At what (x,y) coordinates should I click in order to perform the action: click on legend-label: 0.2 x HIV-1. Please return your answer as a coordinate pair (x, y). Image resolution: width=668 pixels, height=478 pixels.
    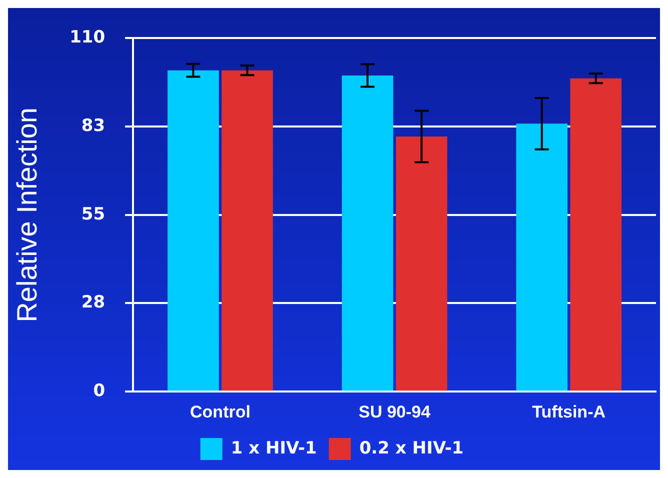
    Looking at the image, I should click on (411, 448).